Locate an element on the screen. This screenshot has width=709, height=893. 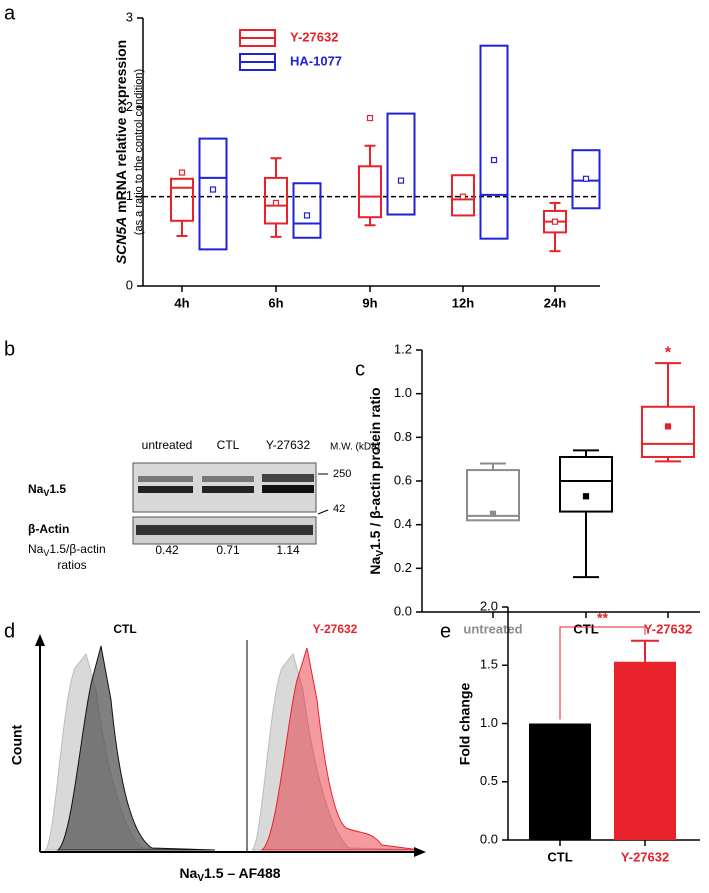
panel-label: c is located at coordinates (360, 369).